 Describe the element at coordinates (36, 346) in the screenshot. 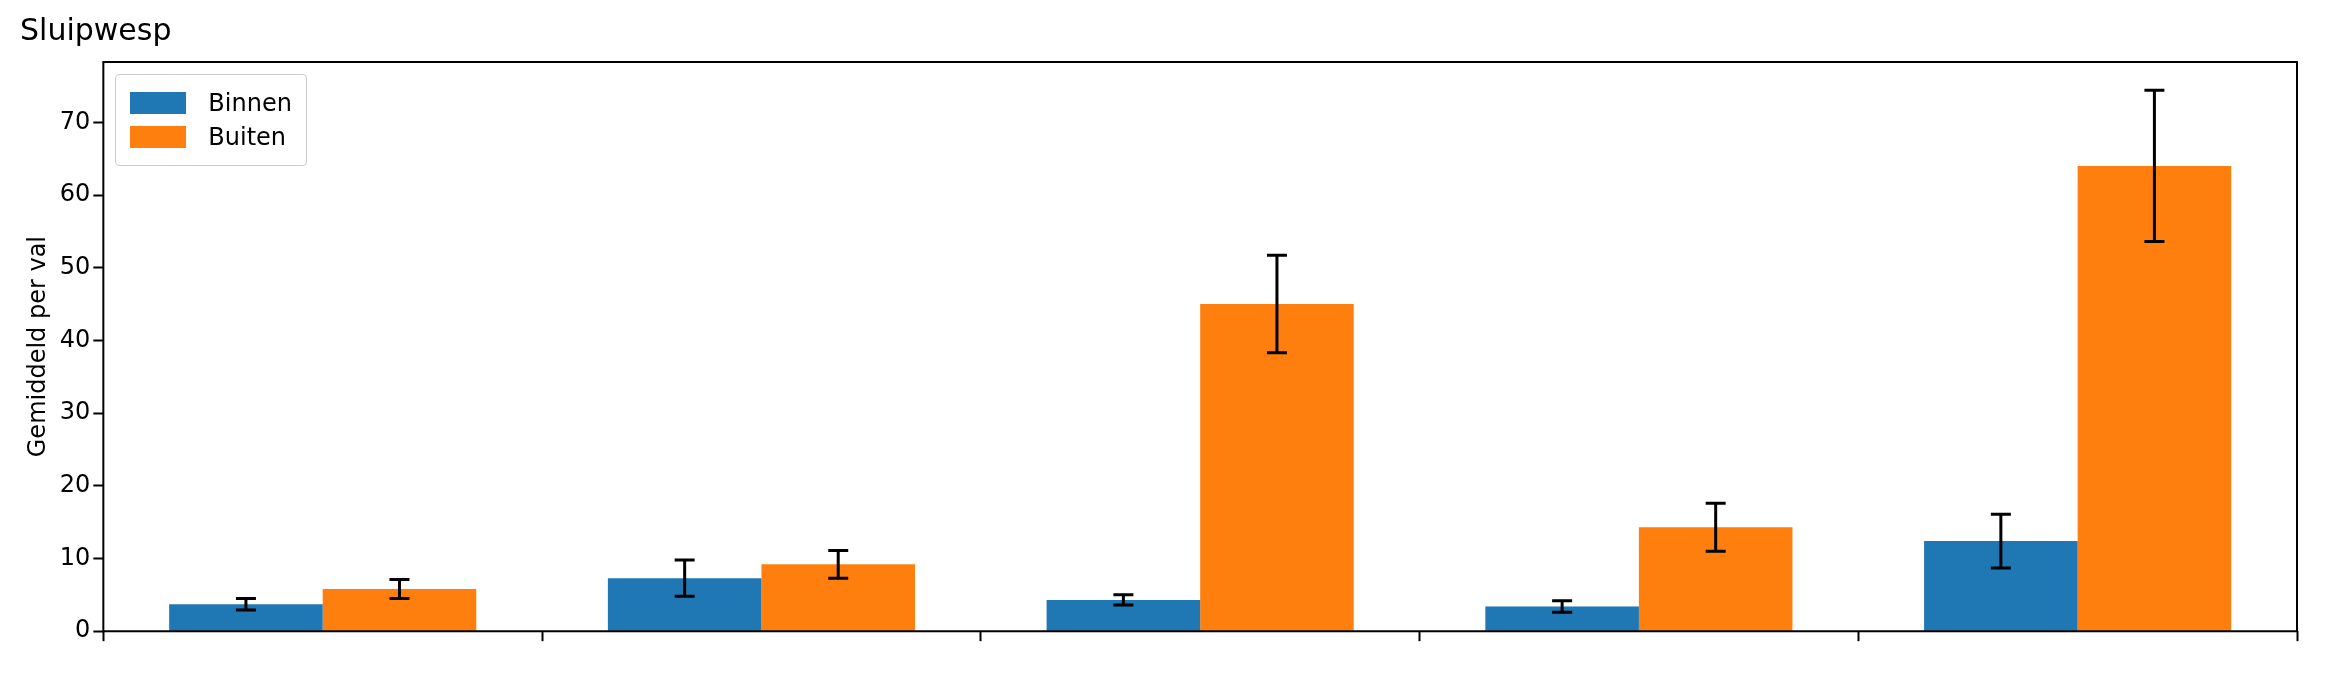

I see `y-axis-title: Gemiddeld per val` at that location.